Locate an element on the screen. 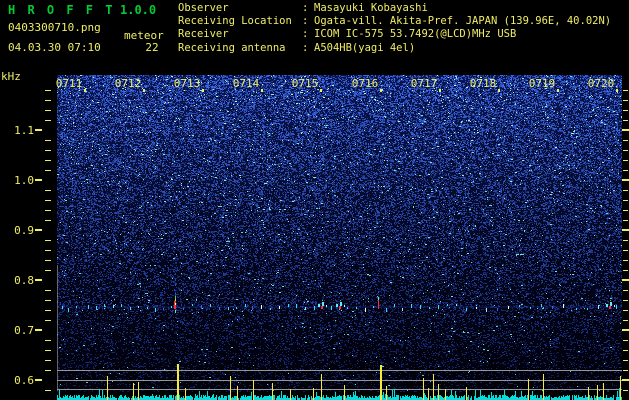  x-axis-tick-label: 0717 is located at coordinates (424, 83).